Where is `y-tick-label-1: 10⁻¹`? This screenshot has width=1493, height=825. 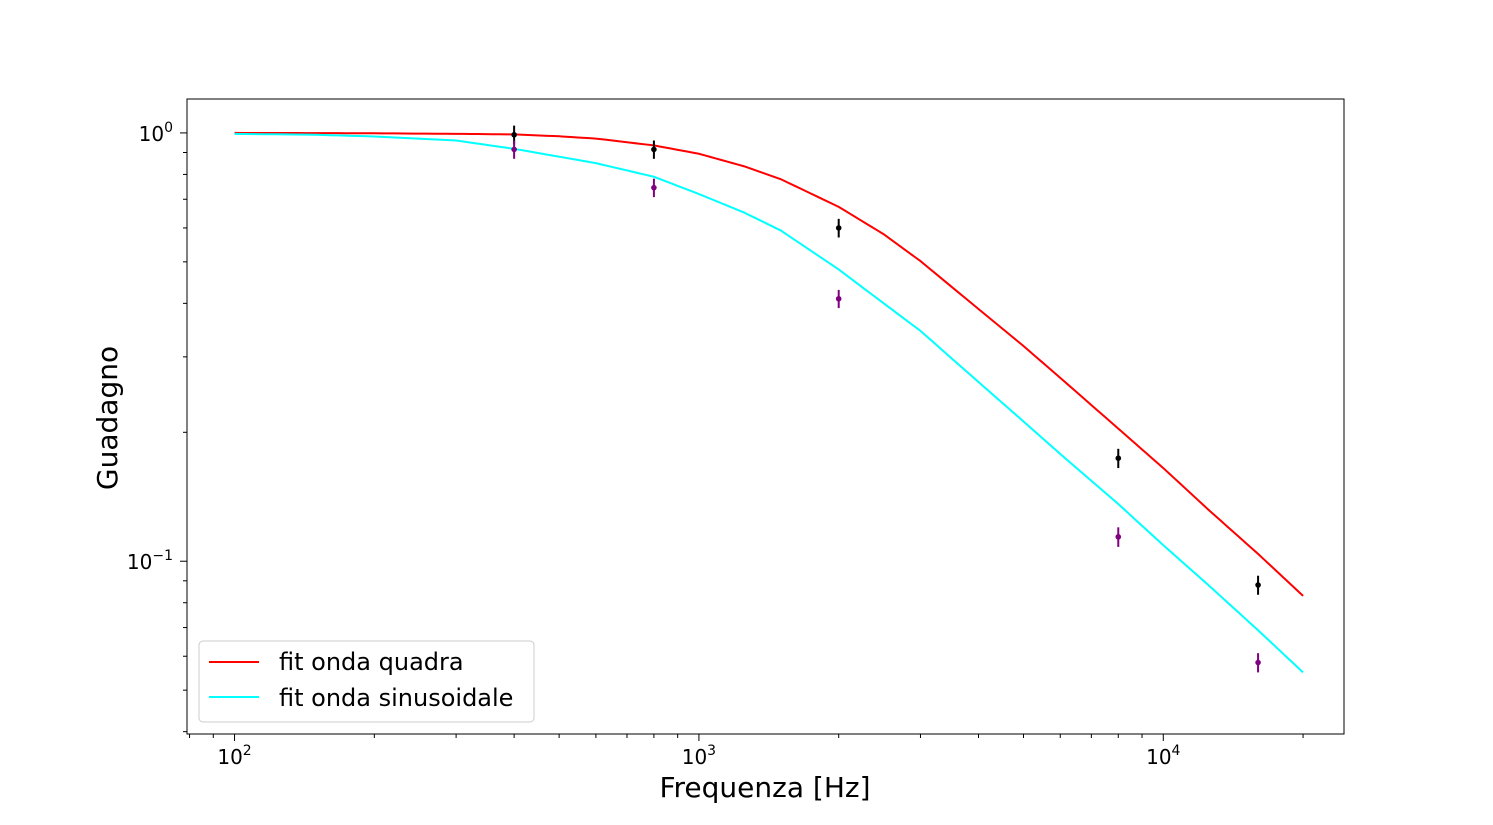 y-tick-label-1: 10⁻¹ is located at coordinates (150, 561).